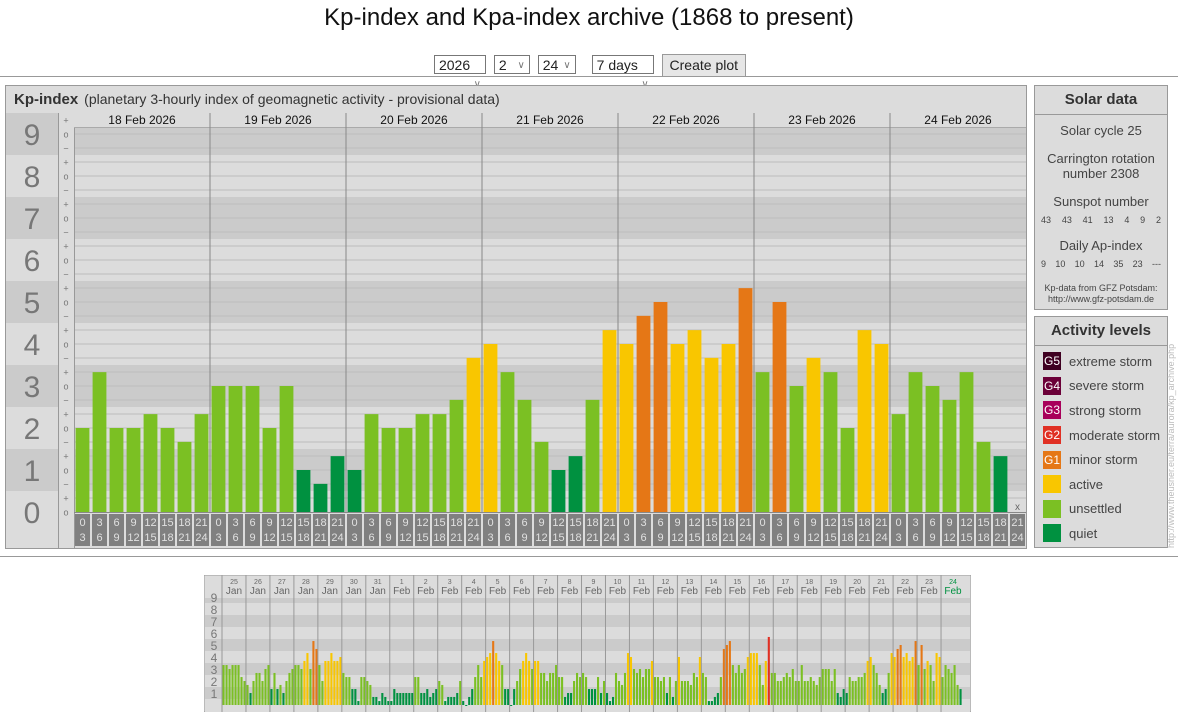 The height and width of the screenshot is (712, 1178). I want to click on day-select: 24 ∨, so click(556, 64).